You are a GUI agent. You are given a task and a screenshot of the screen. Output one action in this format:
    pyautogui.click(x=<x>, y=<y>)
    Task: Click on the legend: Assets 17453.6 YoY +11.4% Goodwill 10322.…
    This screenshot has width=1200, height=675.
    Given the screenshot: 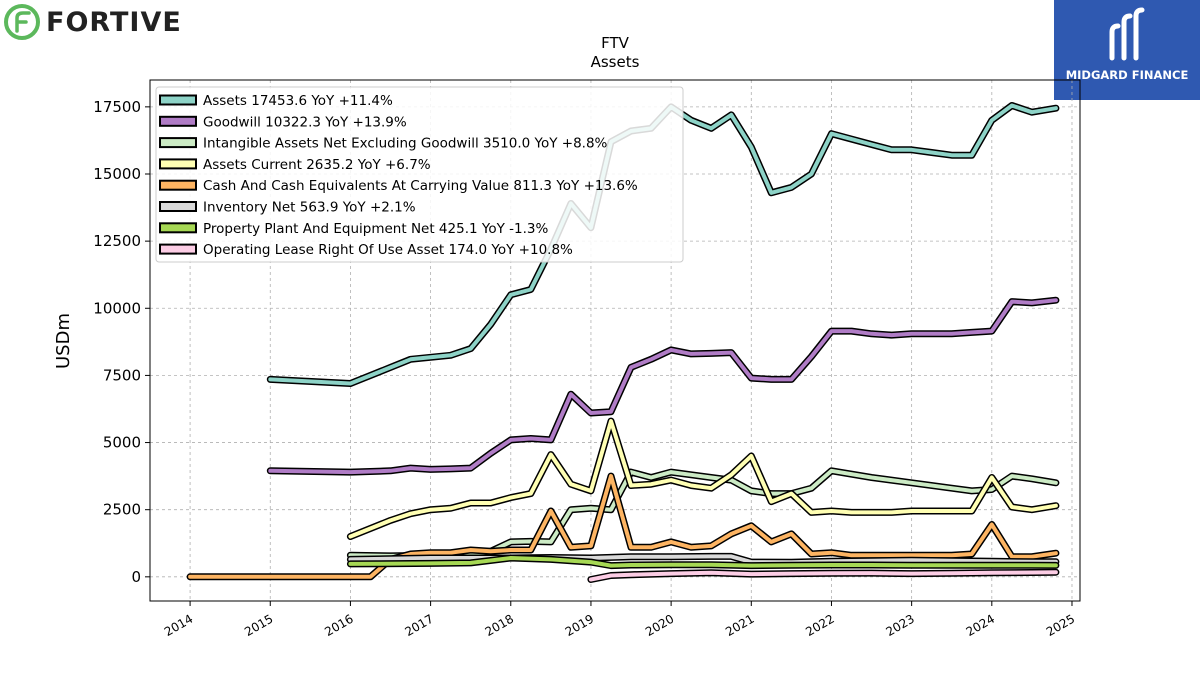 What is the action you would take?
    pyautogui.click(x=419, y=174)
    